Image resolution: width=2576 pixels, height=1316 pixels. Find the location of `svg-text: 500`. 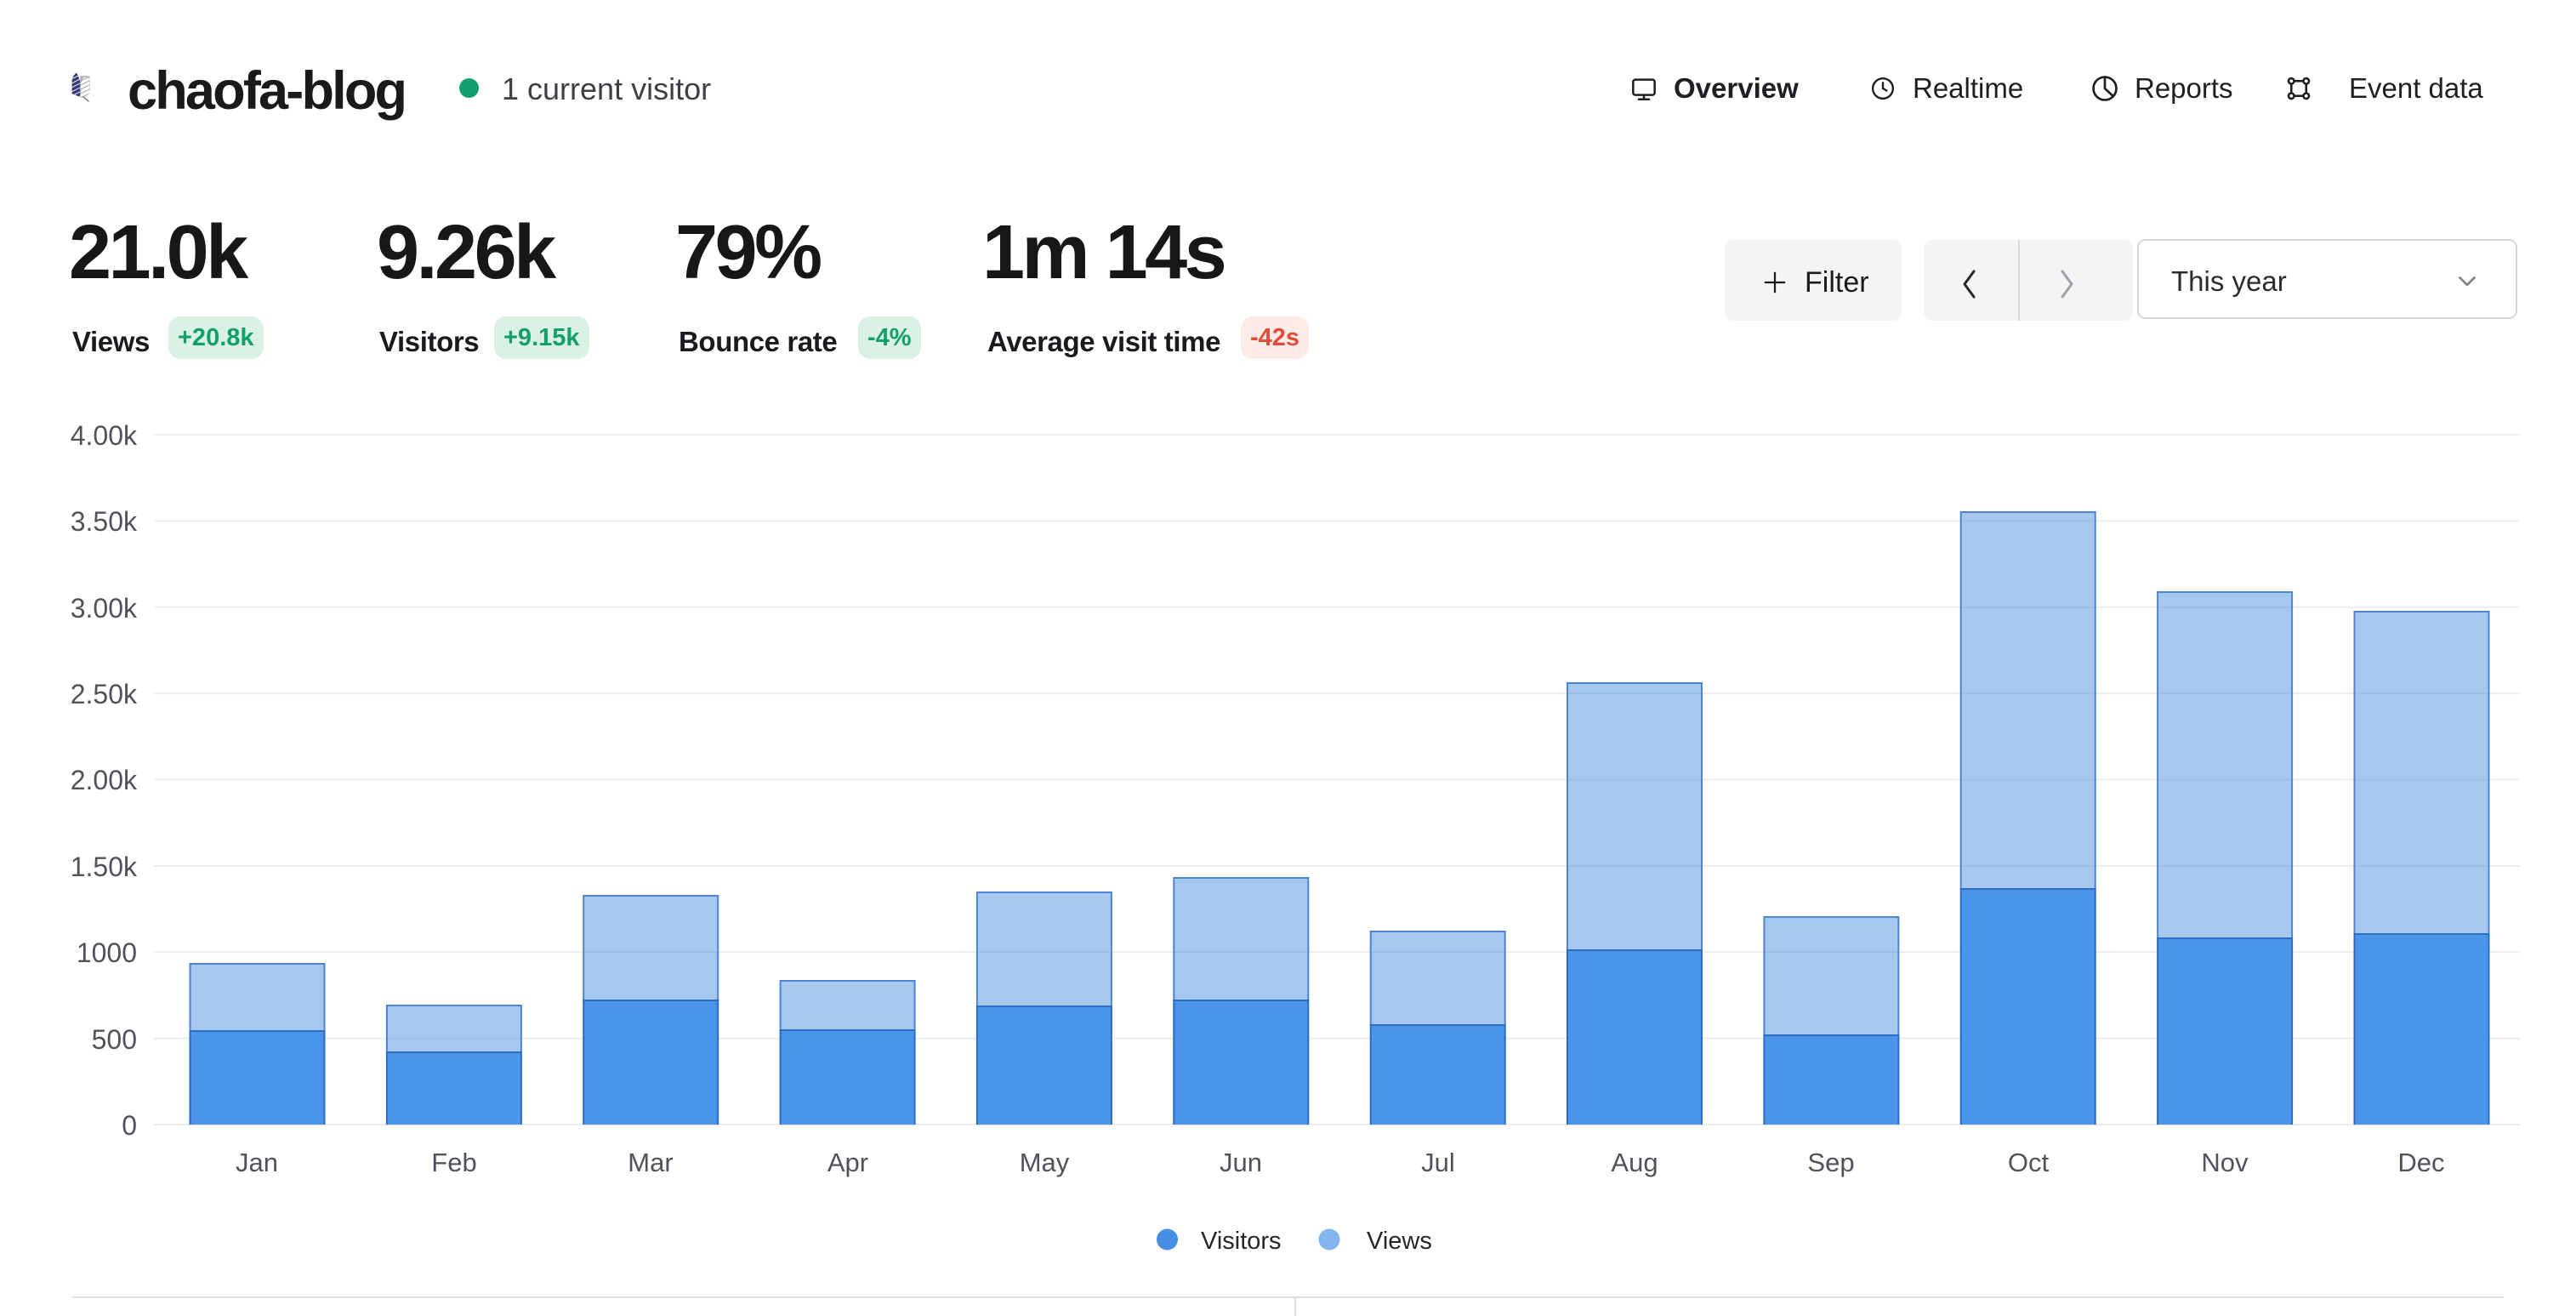

svg-text: 500 is located at coordinates (114, 1039).